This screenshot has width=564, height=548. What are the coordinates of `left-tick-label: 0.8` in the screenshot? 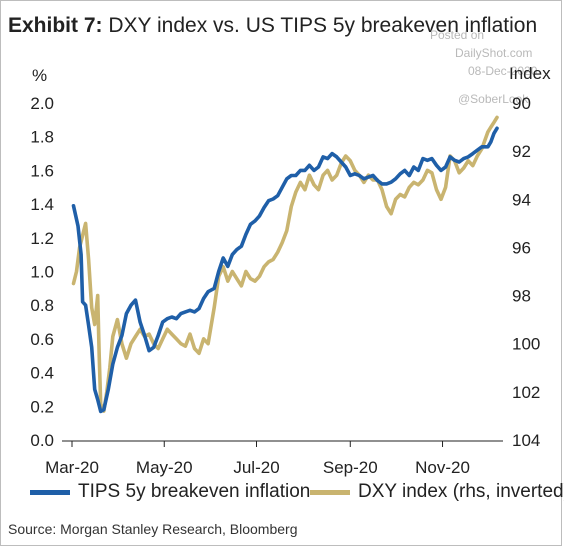 It's located at (42, 305).